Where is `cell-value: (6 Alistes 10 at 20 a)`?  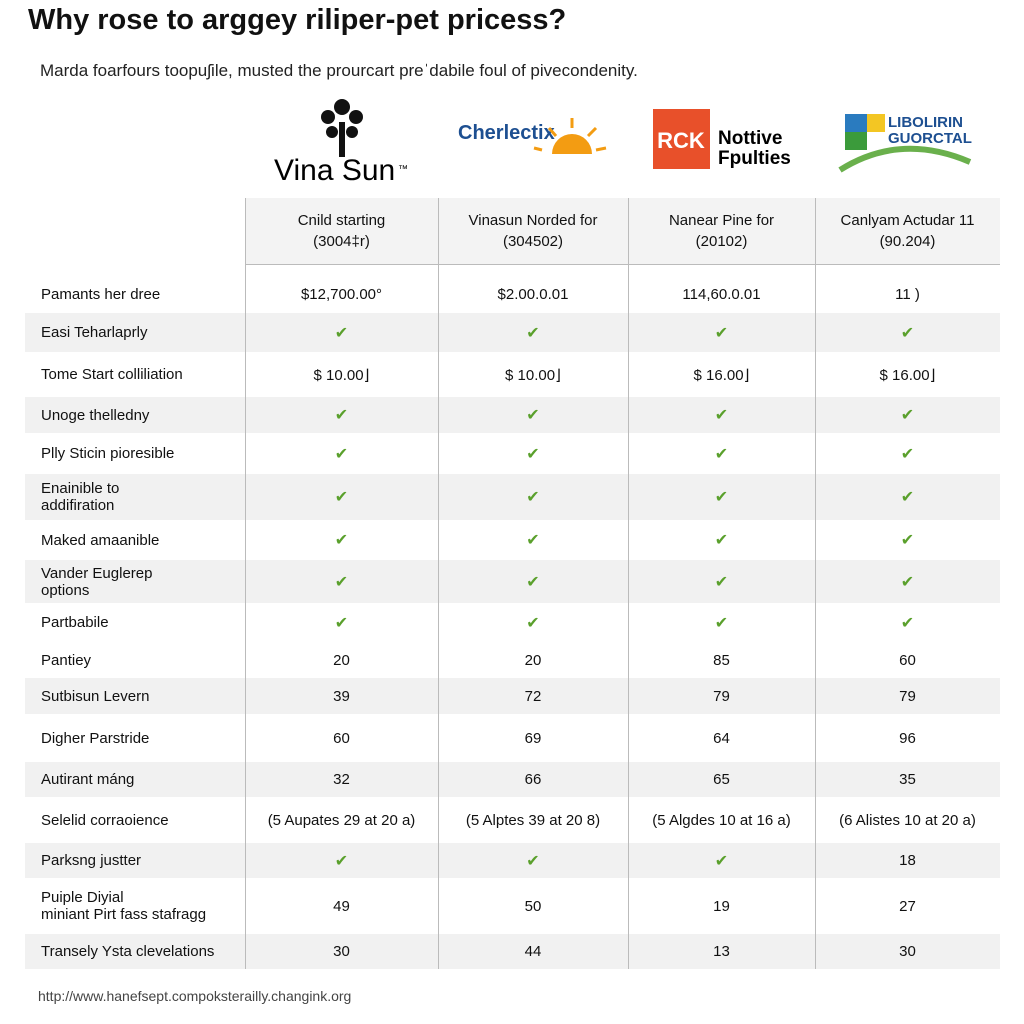
cell-value: (6 Alistes 10 at 20 a) is located at coordinates (907, 820).